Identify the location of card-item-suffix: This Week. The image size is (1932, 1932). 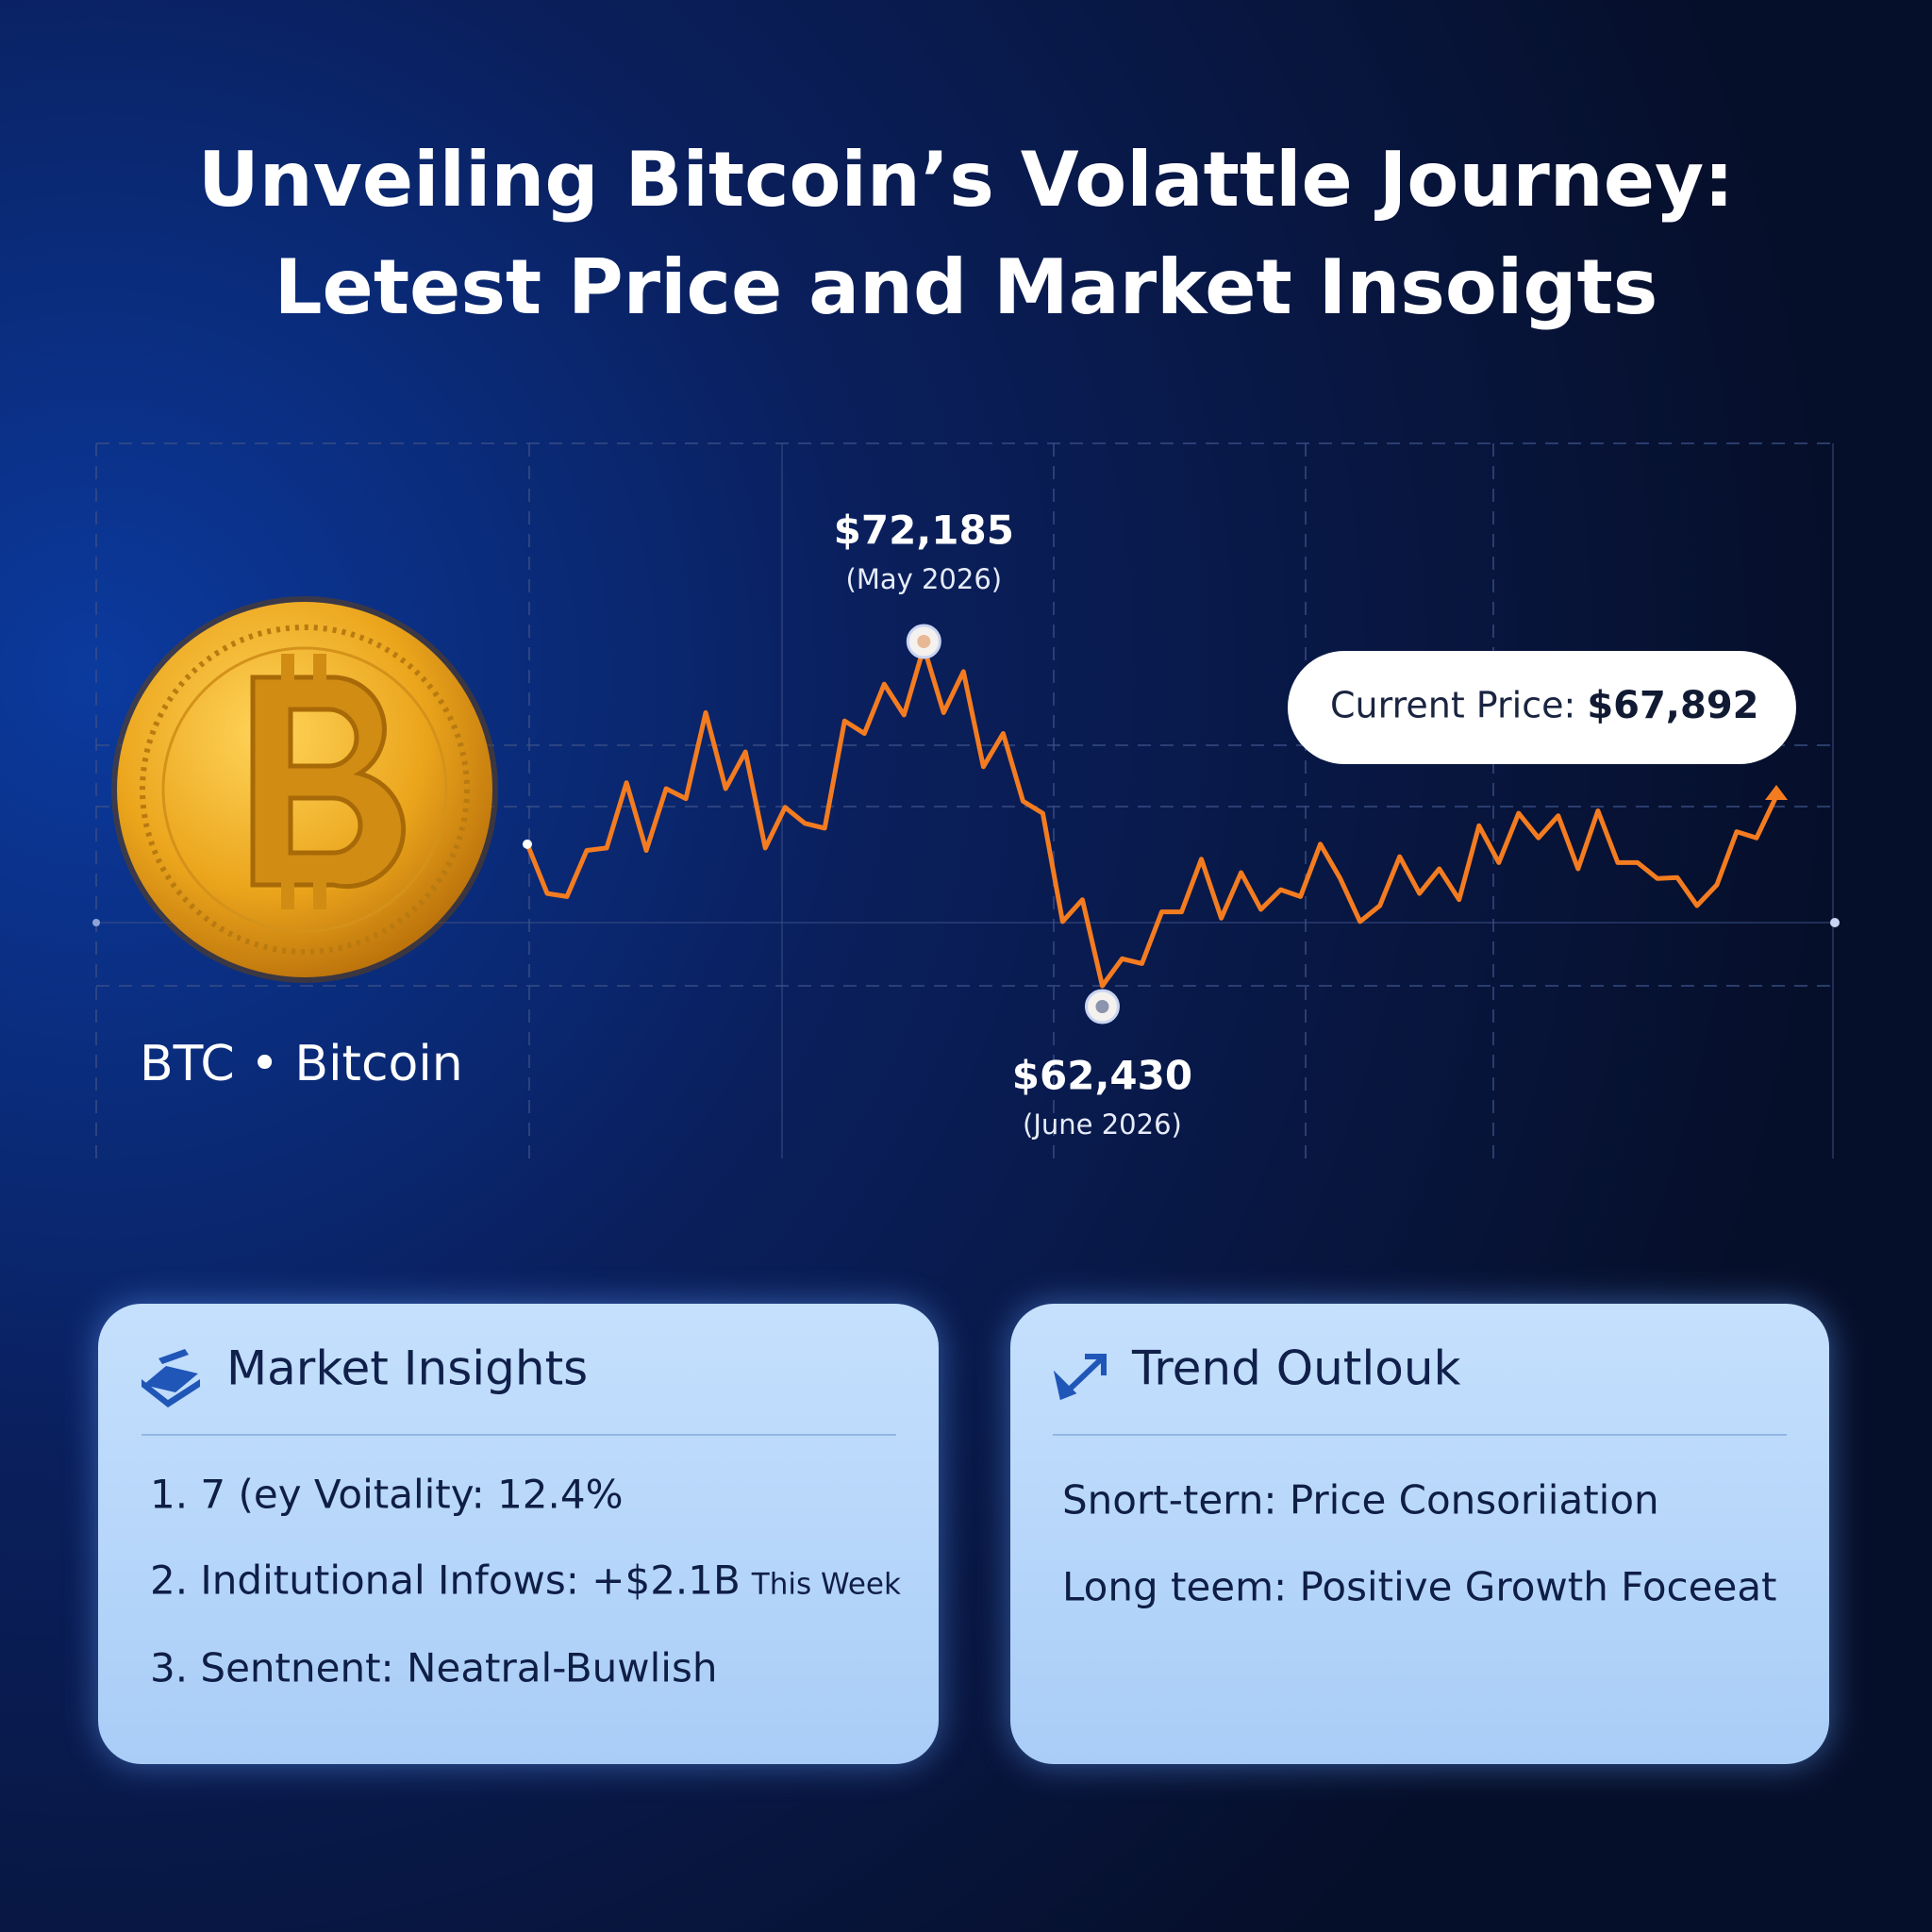
(826, 1585).